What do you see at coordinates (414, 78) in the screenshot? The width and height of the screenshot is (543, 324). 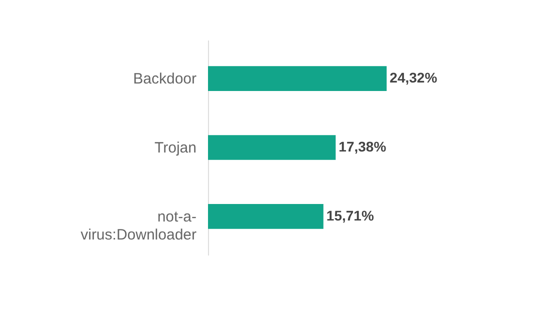 I see `data-label: 24,32%` at bounding box center [414, 78].